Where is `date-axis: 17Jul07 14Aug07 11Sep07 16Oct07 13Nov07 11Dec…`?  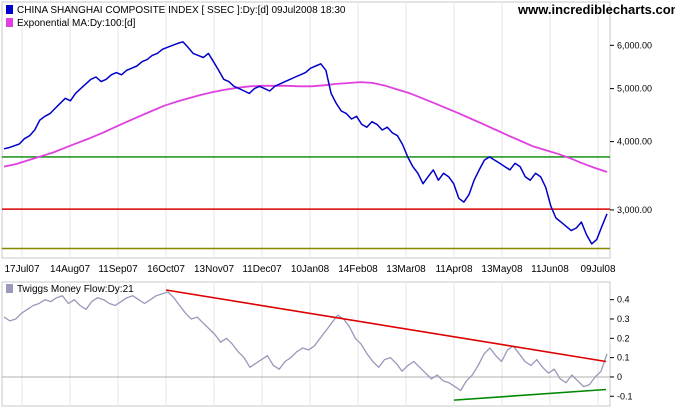
date-axis: 17Jul07 14Aug07 11Sep07 16Oct07 13Nov07 11Dec… is located at coordinates (309, 269).